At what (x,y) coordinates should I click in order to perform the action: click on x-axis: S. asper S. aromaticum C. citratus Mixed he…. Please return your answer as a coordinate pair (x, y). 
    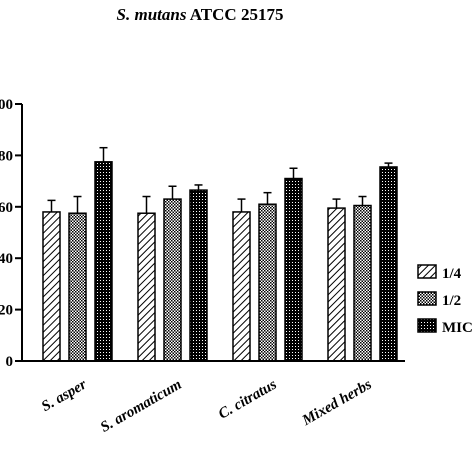
    Looking at the image, I should click on (213, 398).